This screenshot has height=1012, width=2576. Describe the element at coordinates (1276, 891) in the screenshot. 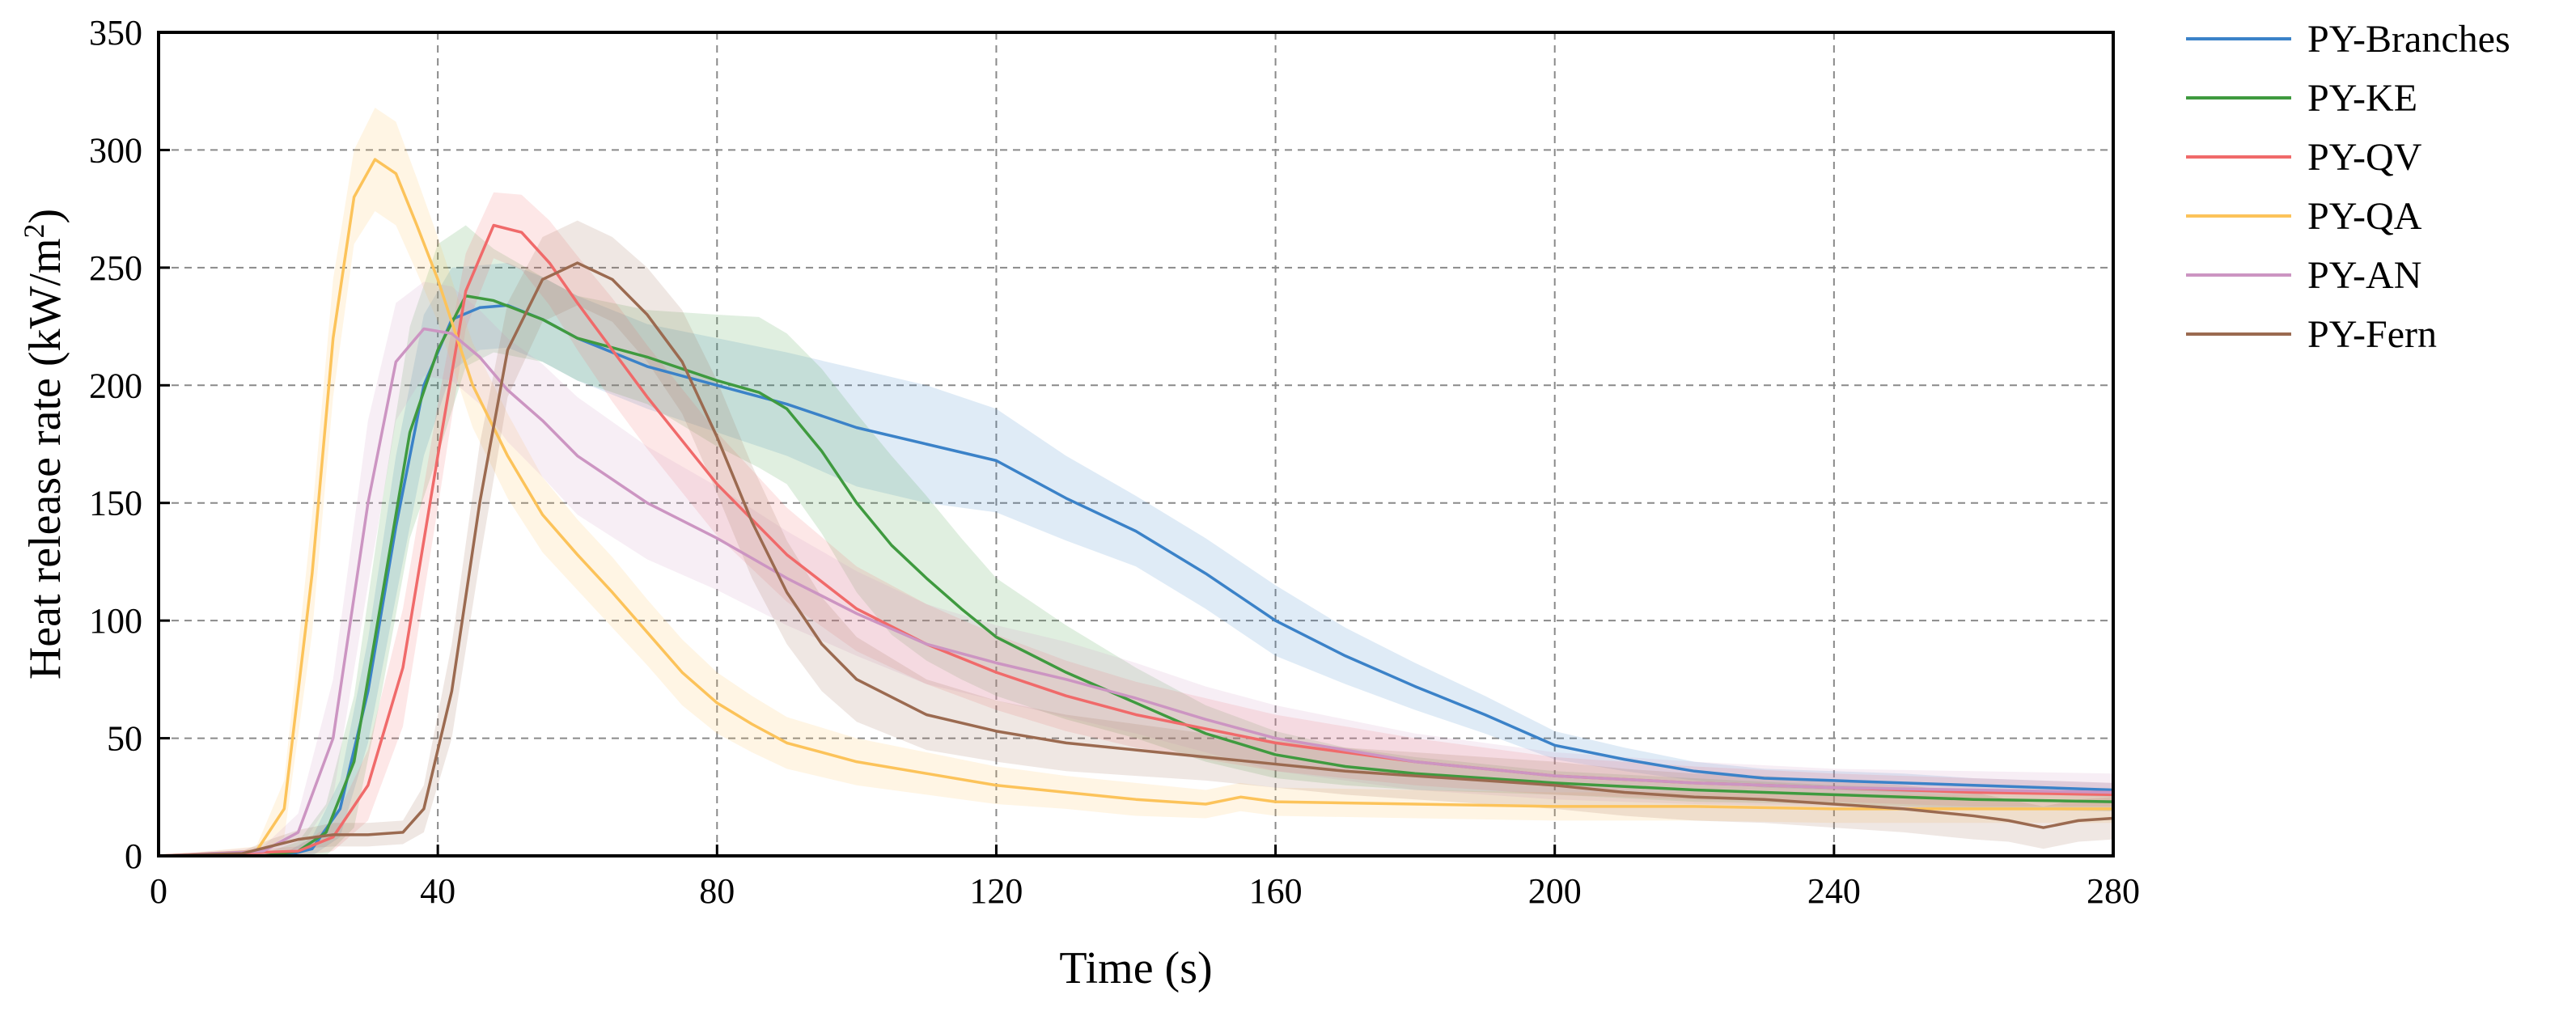

I see `x-tick-label: 160` at that location.